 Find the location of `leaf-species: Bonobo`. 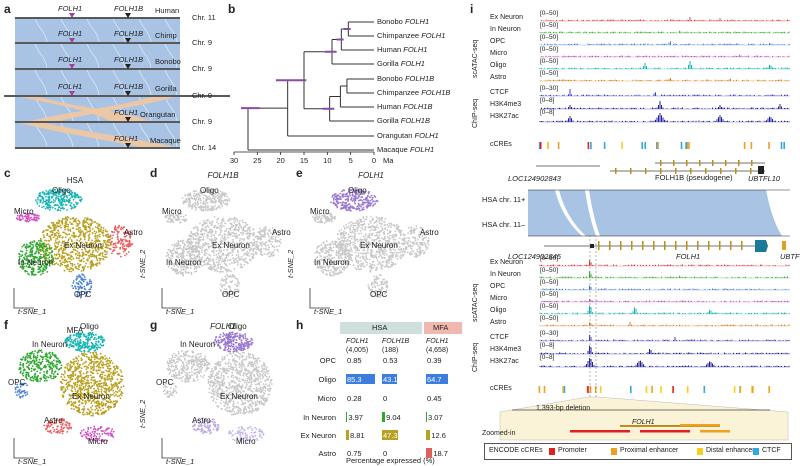

leaf-species: Bonobo is located at coordinates (391, 21).